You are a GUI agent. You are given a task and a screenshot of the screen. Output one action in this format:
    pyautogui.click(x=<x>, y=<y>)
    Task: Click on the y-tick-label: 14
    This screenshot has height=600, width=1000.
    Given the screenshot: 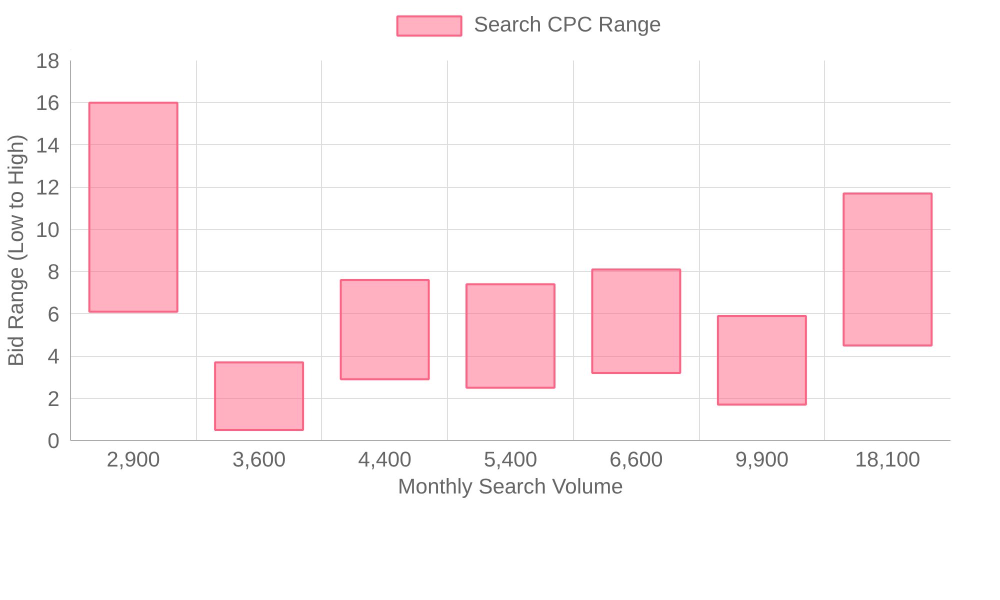 What is the action you would take?
    pyautogui.click(x=48, y=145)
    